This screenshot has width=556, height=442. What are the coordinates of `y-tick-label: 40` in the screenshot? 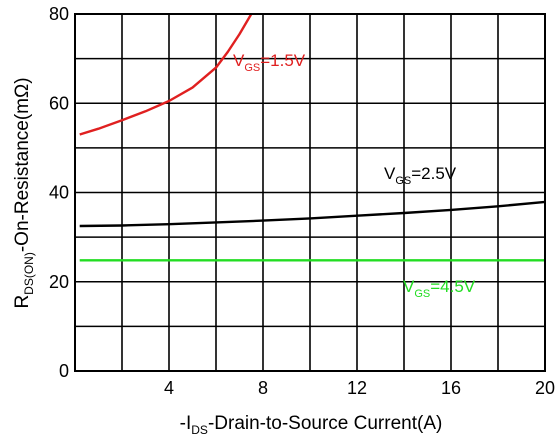 It's located at (59, 193).